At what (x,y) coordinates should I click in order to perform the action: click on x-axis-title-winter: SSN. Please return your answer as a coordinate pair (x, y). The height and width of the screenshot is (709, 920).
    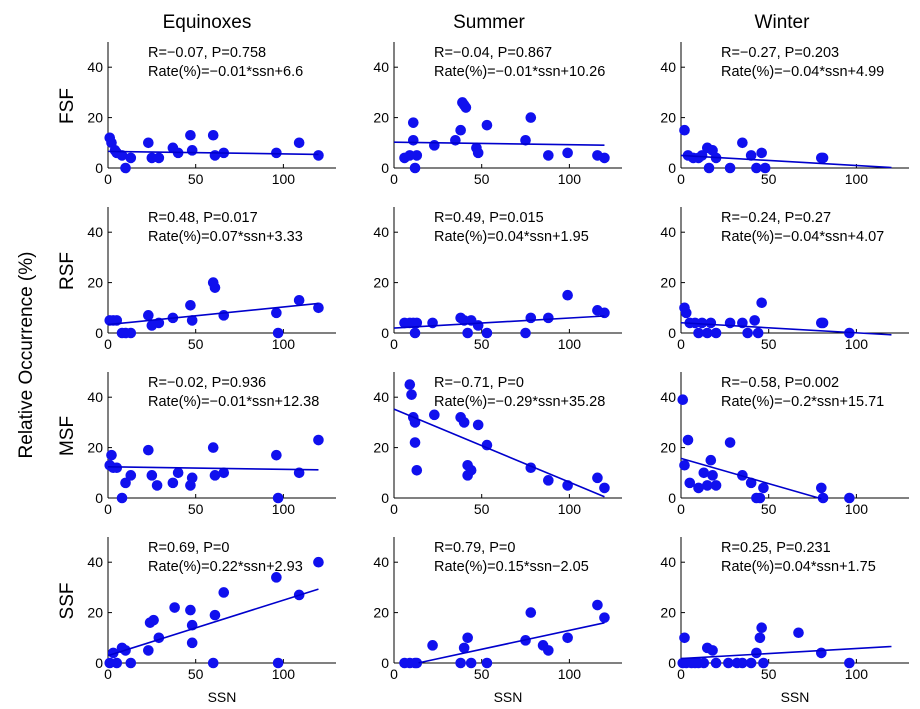
    Looking at the image, I should click on (795, 697).